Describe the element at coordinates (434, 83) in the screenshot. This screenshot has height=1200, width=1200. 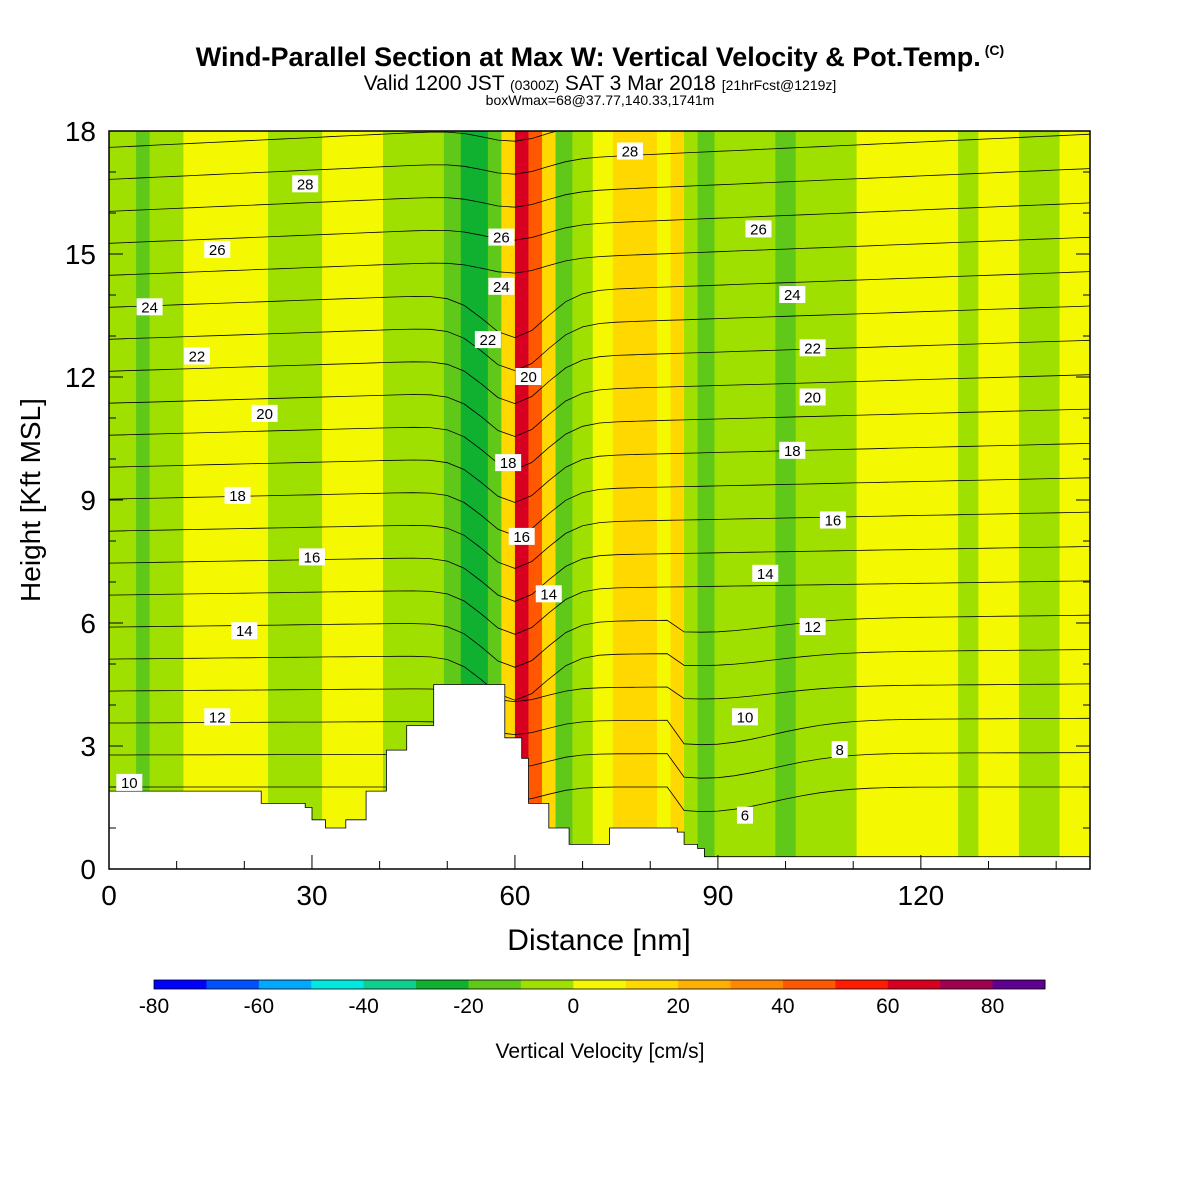
I see `valid-time: Valid 1200 JST` at that location.